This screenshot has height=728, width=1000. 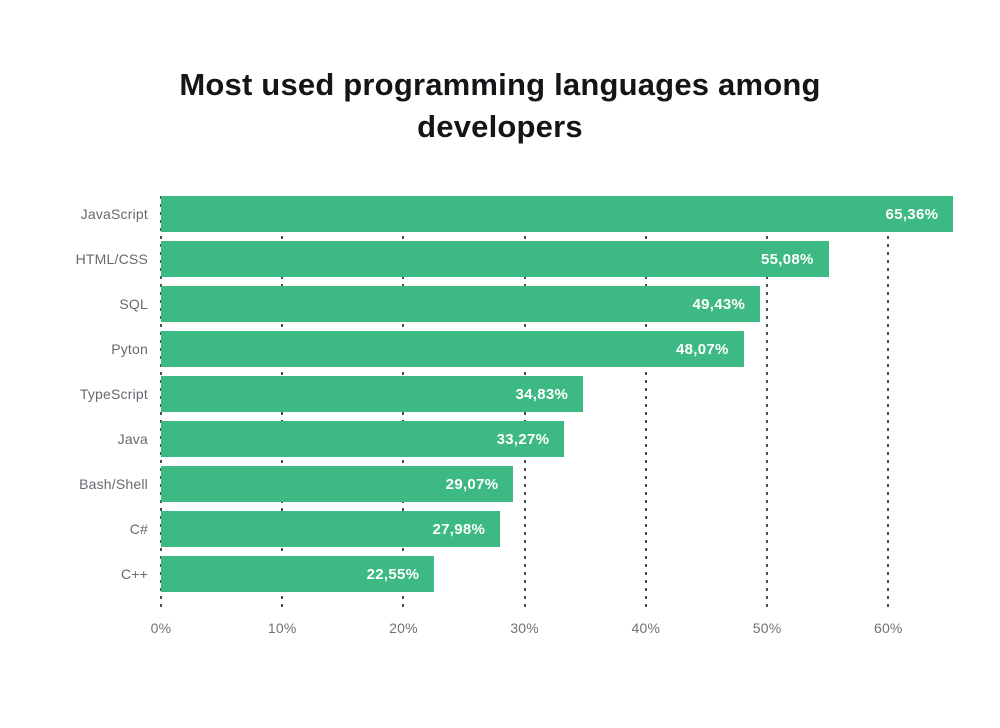 I want to click on bar-value-label: 27,98%, so click(x=459, y=529).